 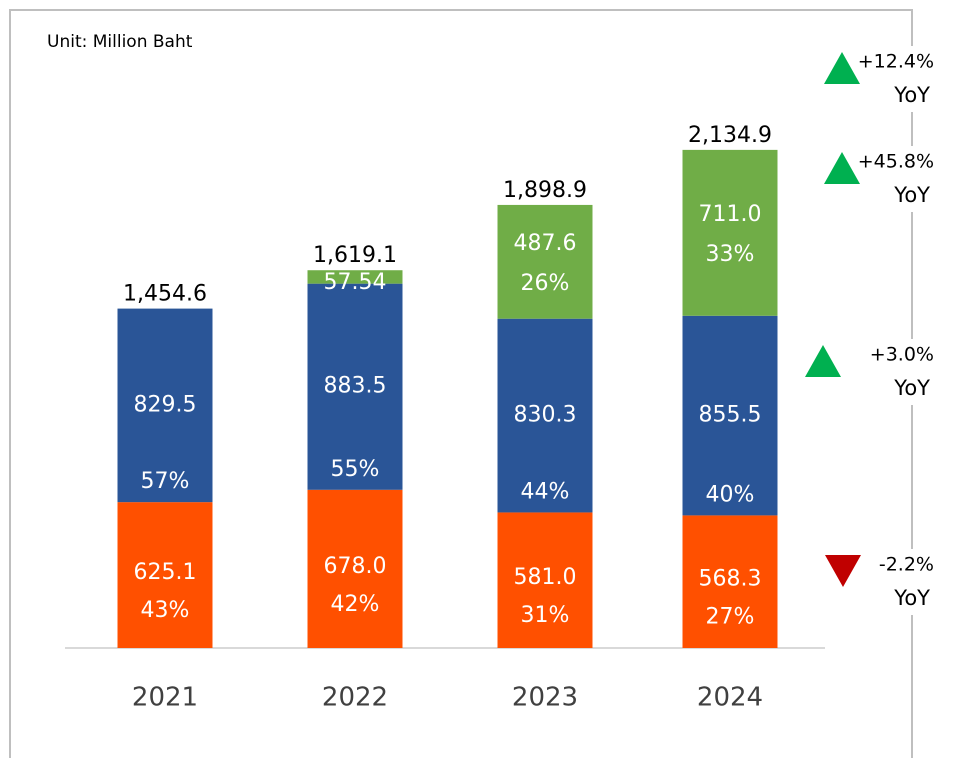 I want to click on value-label: 487.6, so click(x=545, y=243).